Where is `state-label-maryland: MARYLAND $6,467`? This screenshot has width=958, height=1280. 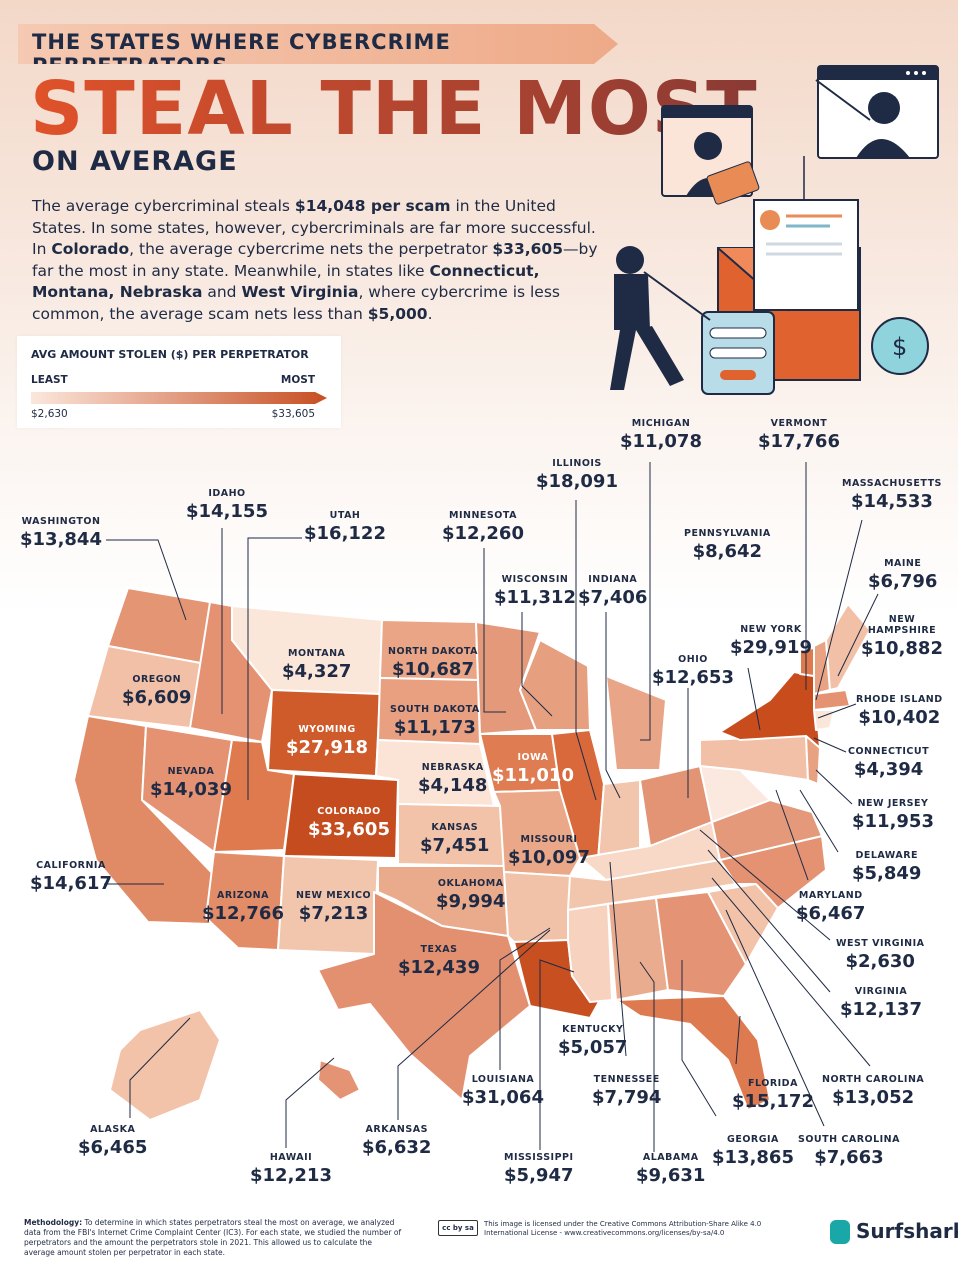
state-label-maryland: MARYLAND $6,467 is located at coordinates (831, 907).